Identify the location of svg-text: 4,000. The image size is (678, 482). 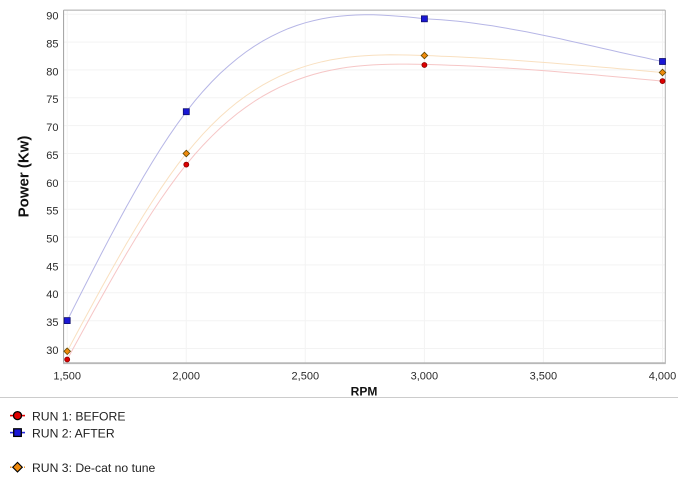
(663, 377).